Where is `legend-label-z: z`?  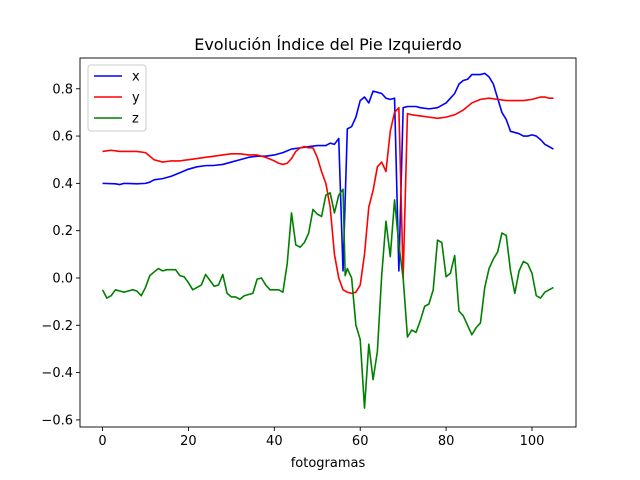
legend-label-z: z is located at coordinates (135, 119).